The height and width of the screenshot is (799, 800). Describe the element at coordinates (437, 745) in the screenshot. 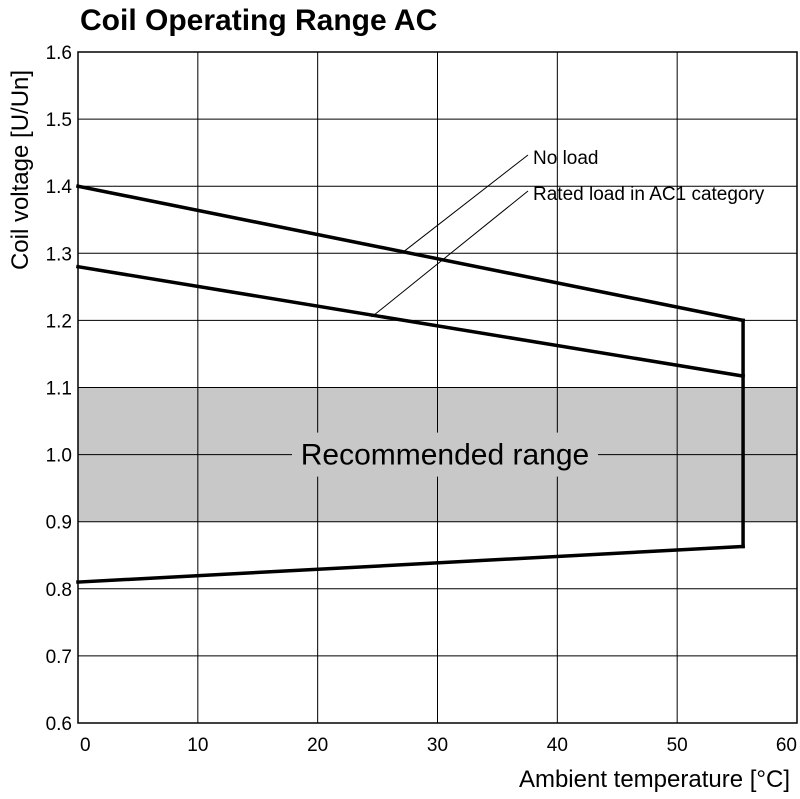

I see `x-tick-label: 30` at that location.